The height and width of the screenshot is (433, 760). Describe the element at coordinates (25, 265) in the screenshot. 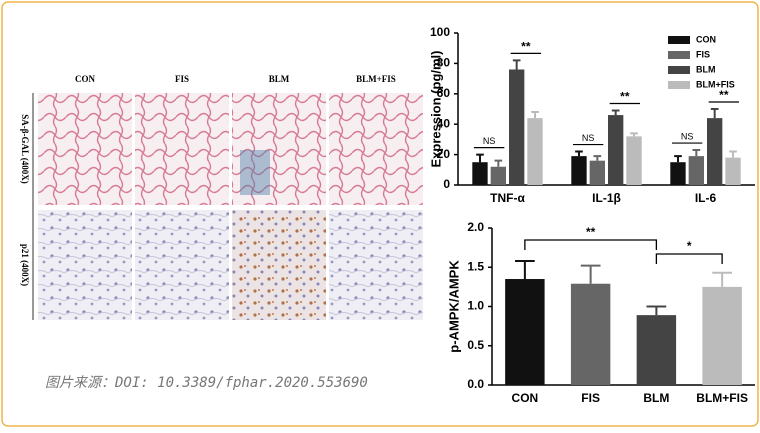

I see `row-label: p21 (400X)` at that location.